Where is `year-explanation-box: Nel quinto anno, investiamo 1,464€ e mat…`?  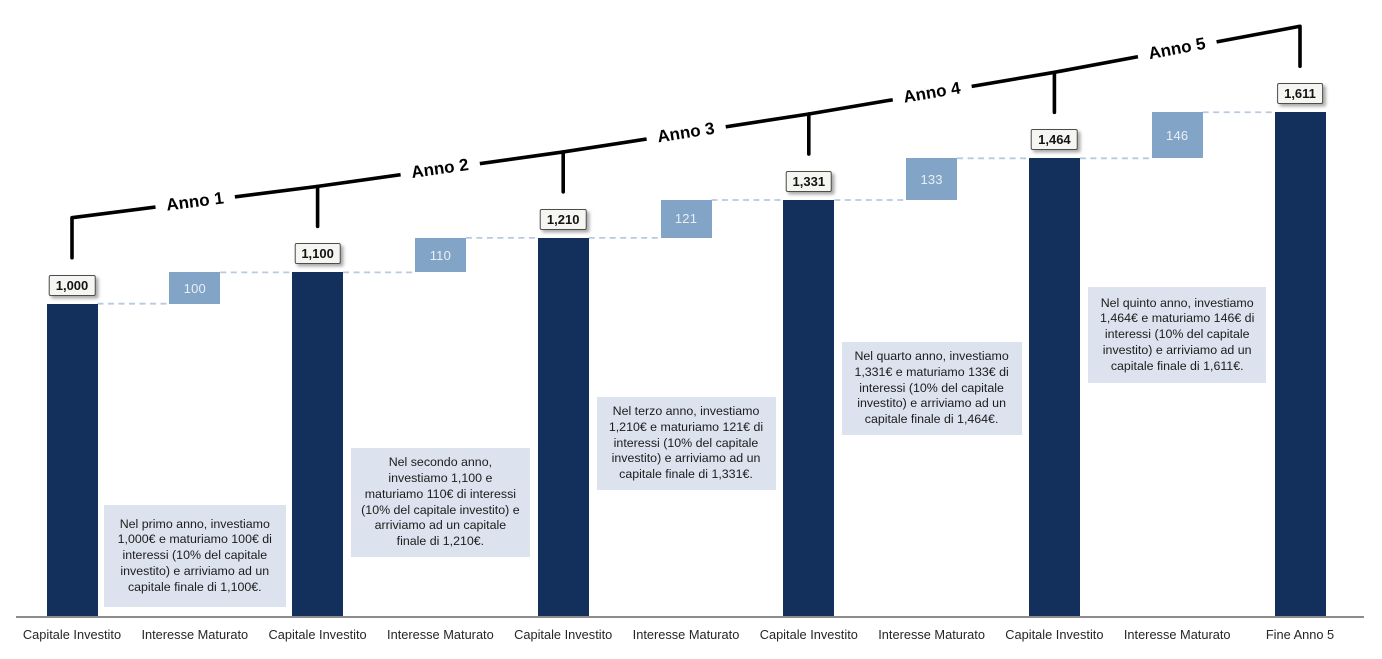 year-explanation-box: Nel quinto anno, investiamo 1,464€ e mat… is located at coordinates (1177, 335).